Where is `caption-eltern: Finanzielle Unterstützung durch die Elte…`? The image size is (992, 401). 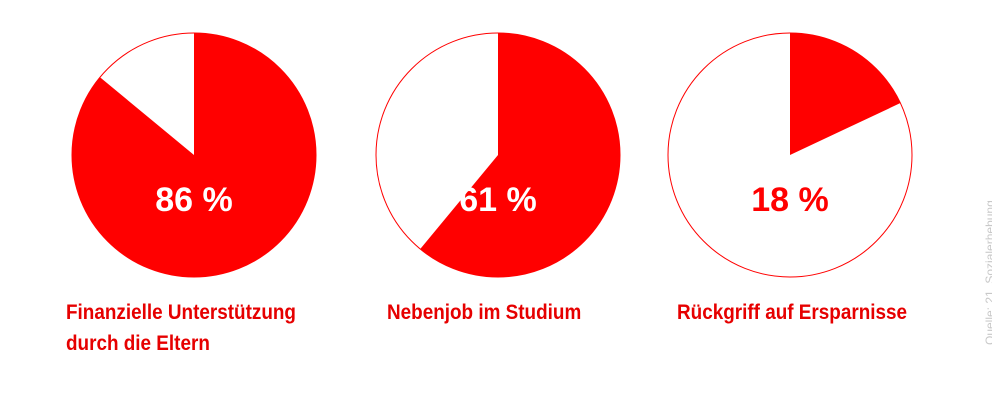 caption-eltern: Finanzielle Unterstützung durch die Elte… is located at coordinates (181, 328).